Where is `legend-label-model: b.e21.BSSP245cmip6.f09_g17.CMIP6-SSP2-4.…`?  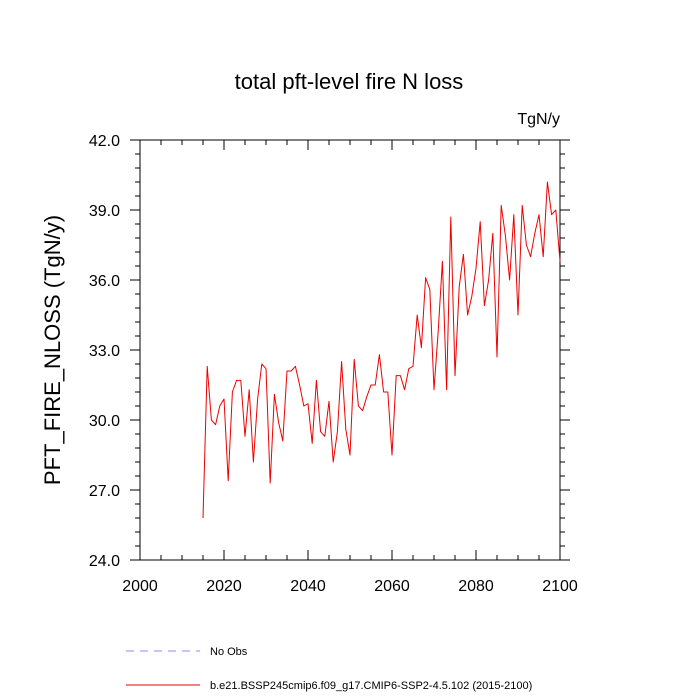
legend-label-model: b.e21.BSSP245cmip6.f09_g17.CMIP6-SSP2-4.… is located at coordinates (371, 686).